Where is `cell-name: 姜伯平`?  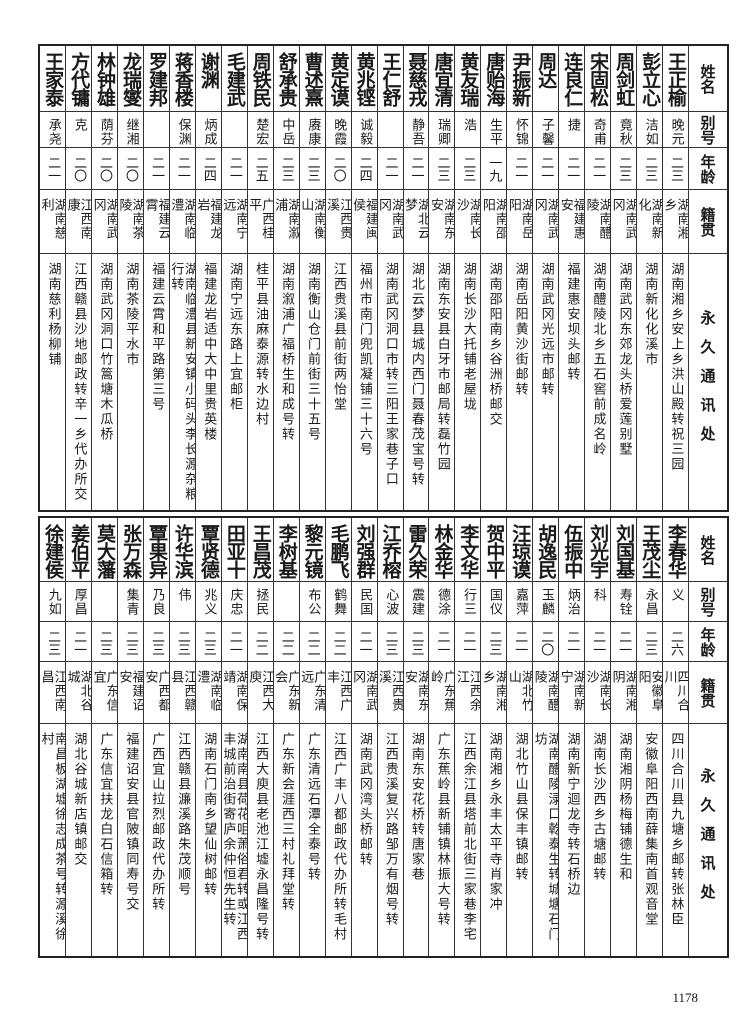 cell-name: 姜伯平 is located at coordinates (79, 550).